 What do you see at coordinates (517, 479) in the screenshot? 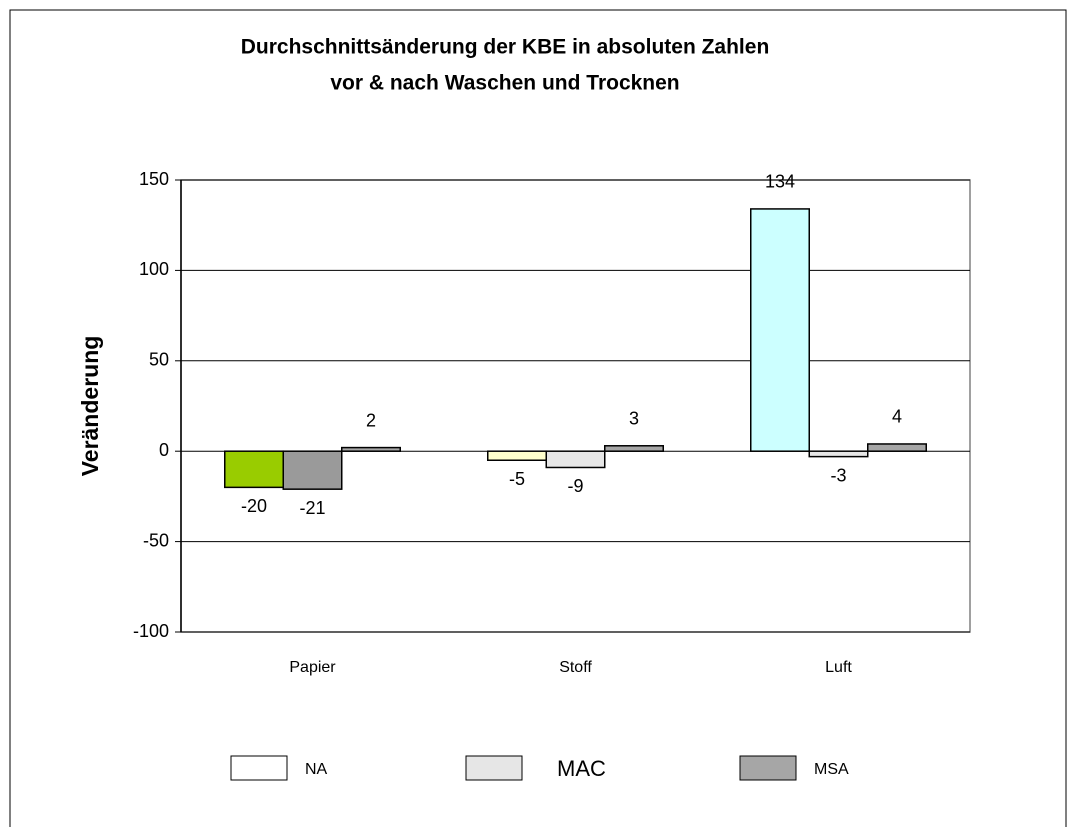
I see `data-label: -5` at bounding box center [517, 479].